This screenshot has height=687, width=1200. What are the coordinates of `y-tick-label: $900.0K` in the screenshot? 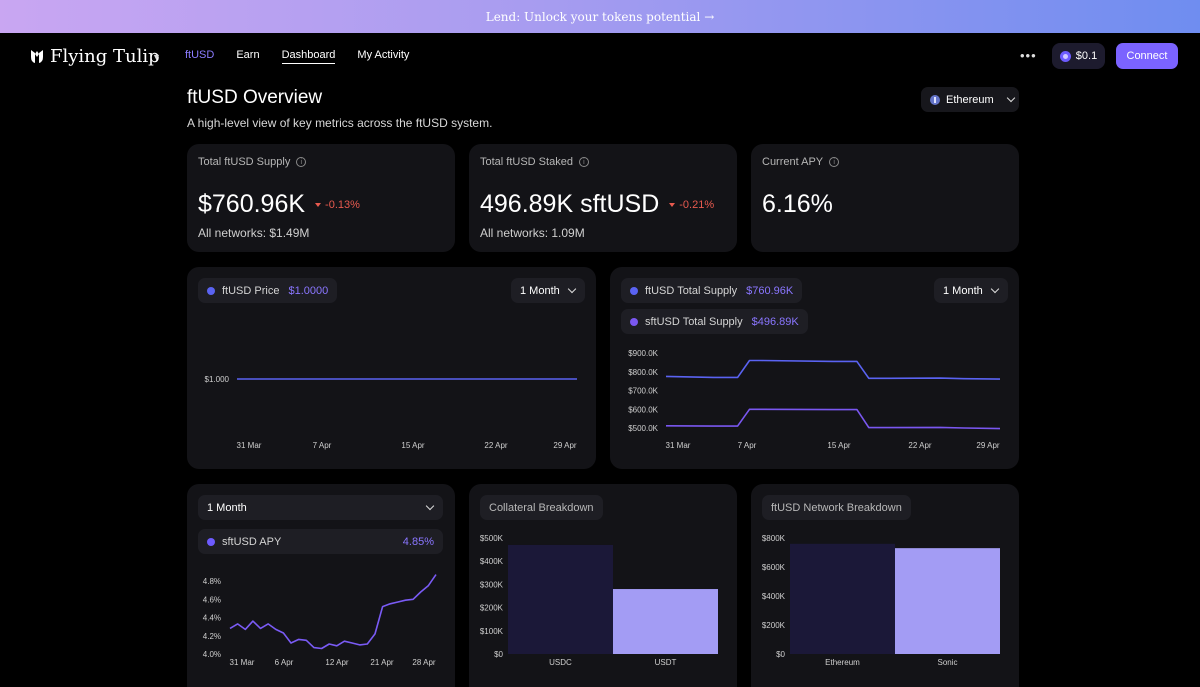 It's located at (643, 353).